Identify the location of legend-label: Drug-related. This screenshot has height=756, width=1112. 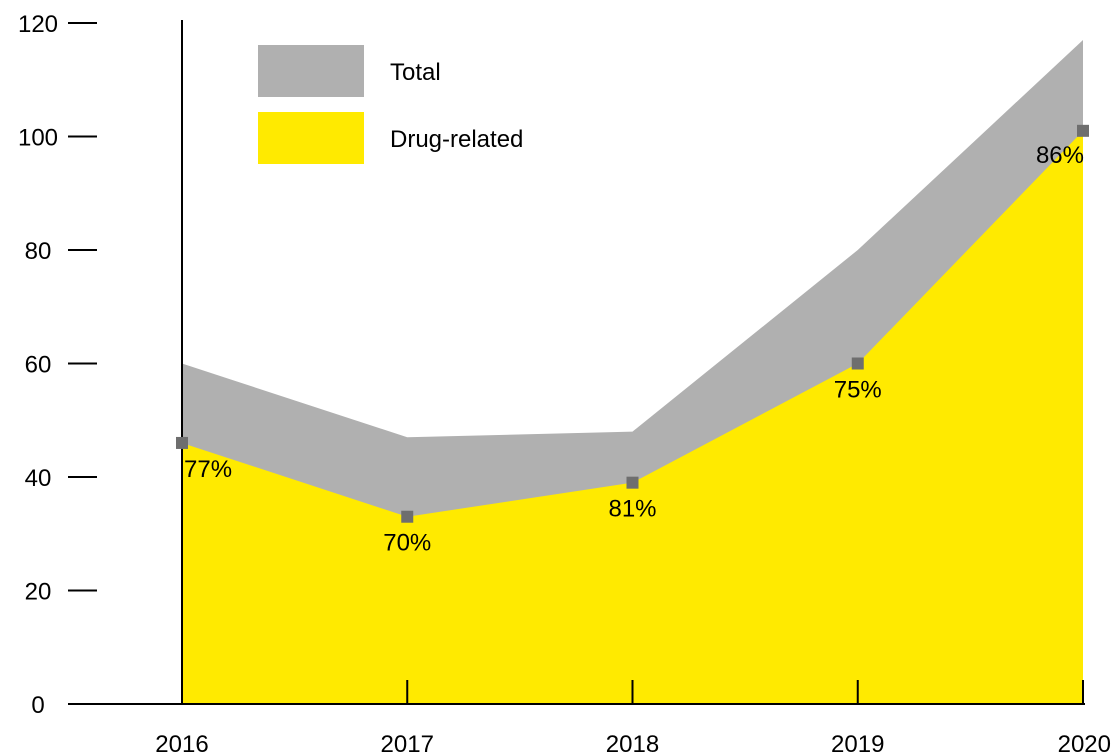
(456, 139).